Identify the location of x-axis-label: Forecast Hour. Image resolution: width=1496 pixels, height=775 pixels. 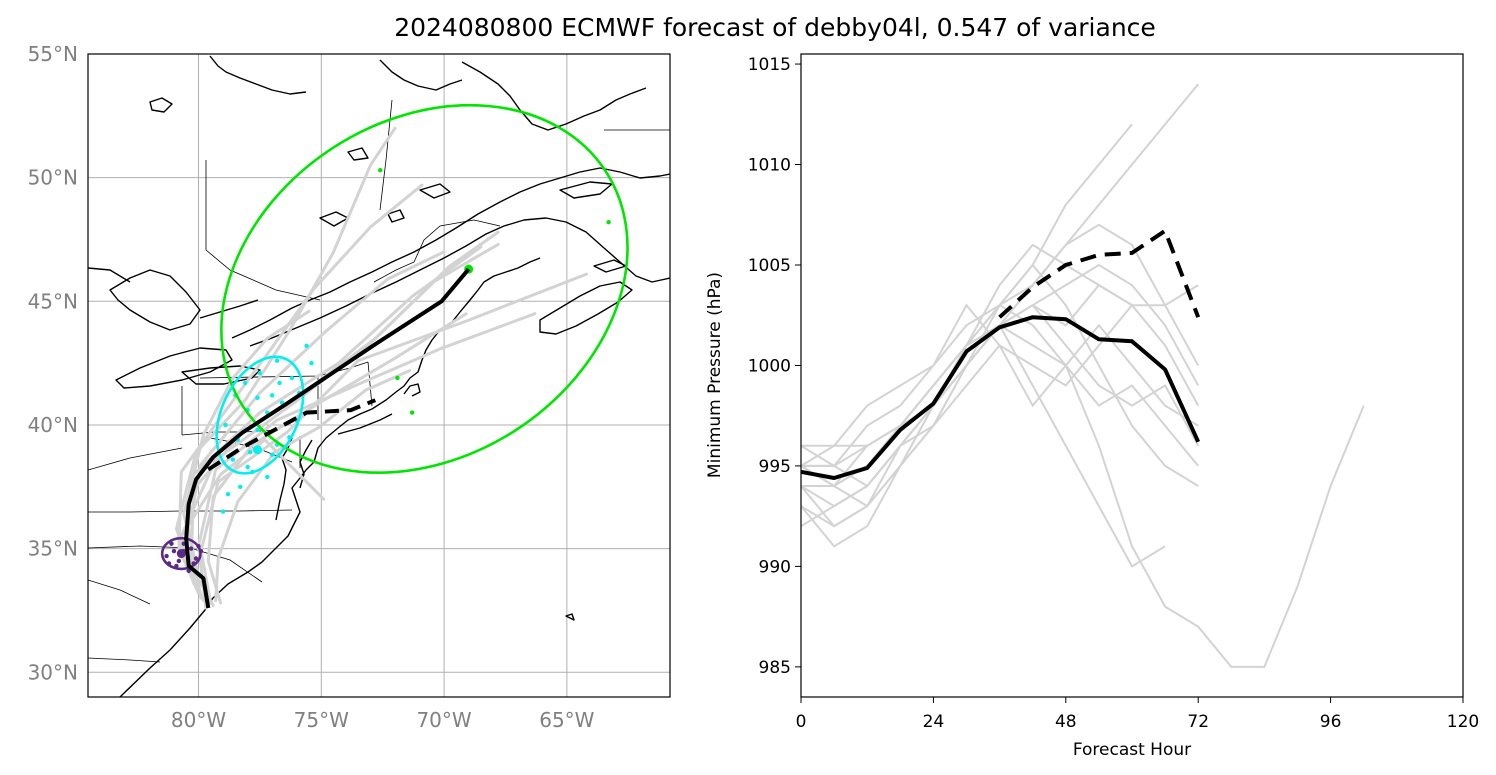
(1132, 750).